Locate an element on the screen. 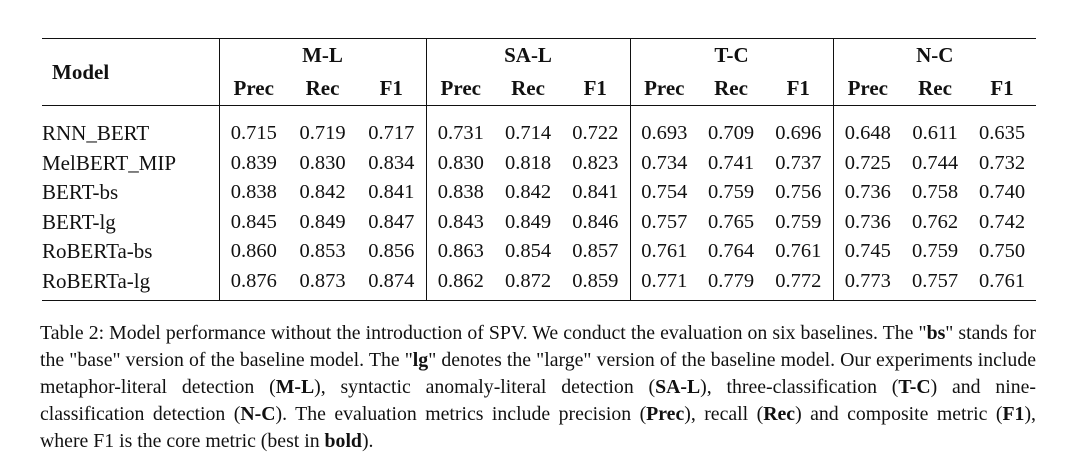 Image resolution: width=1065 pixels, height=471 pixels. caption-bold-term: lg is located at coordinates (420, 360).